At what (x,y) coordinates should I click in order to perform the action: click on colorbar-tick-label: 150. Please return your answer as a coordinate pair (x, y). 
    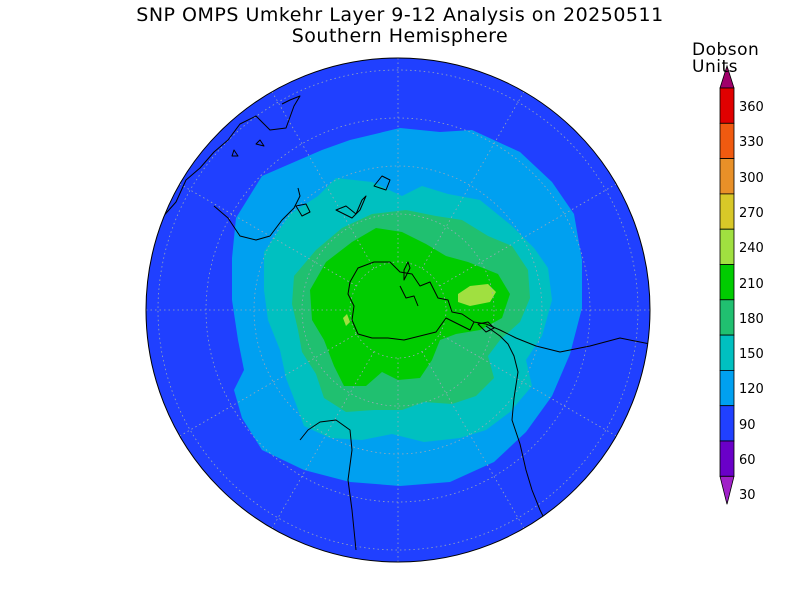
    Looking at the image, I should click on (751, 355).